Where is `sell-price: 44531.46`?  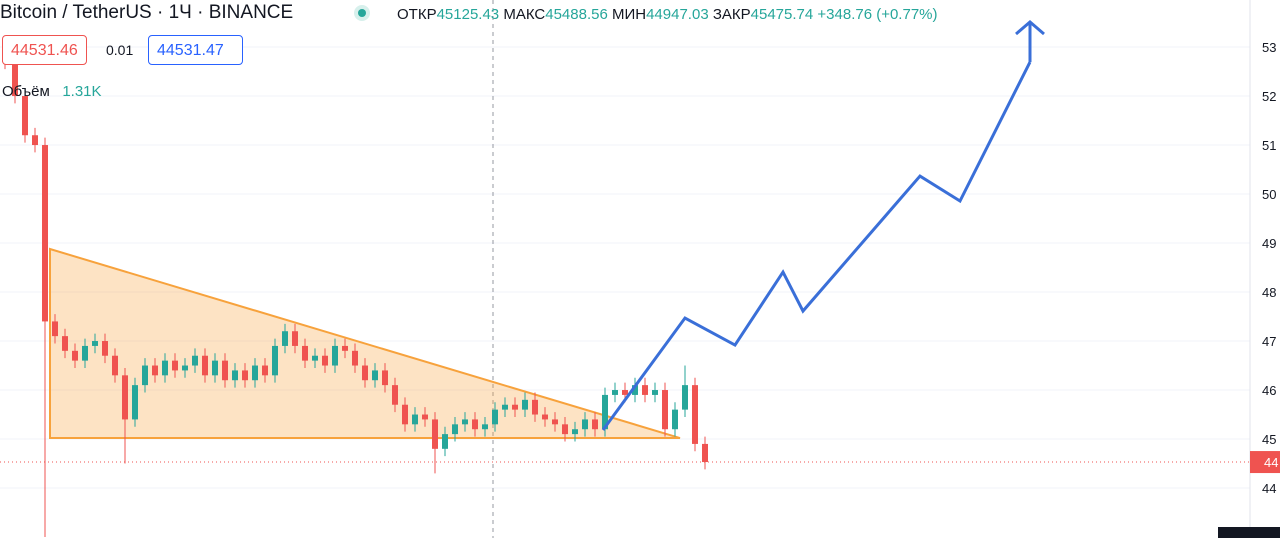
sell-price: 44531.46 is located at coordinates (44, 50).